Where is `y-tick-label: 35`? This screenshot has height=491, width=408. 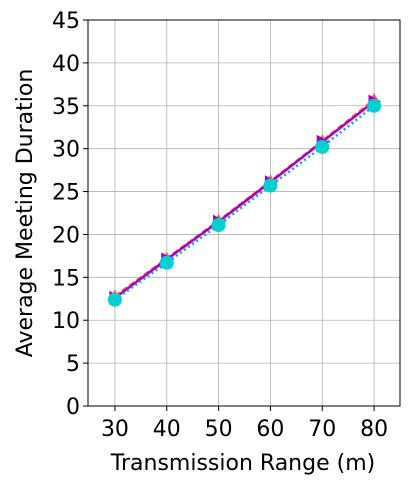
y-tick-label: 35 is located at coordinates (66, 107).